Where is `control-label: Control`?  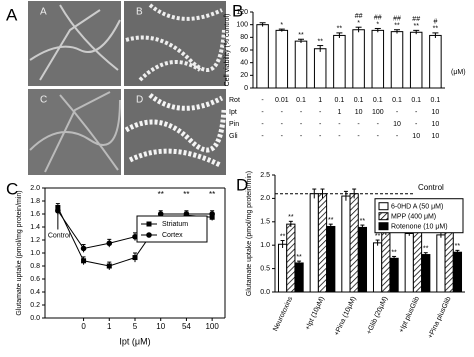
control-label: Control is located at coordinates (59, 235).